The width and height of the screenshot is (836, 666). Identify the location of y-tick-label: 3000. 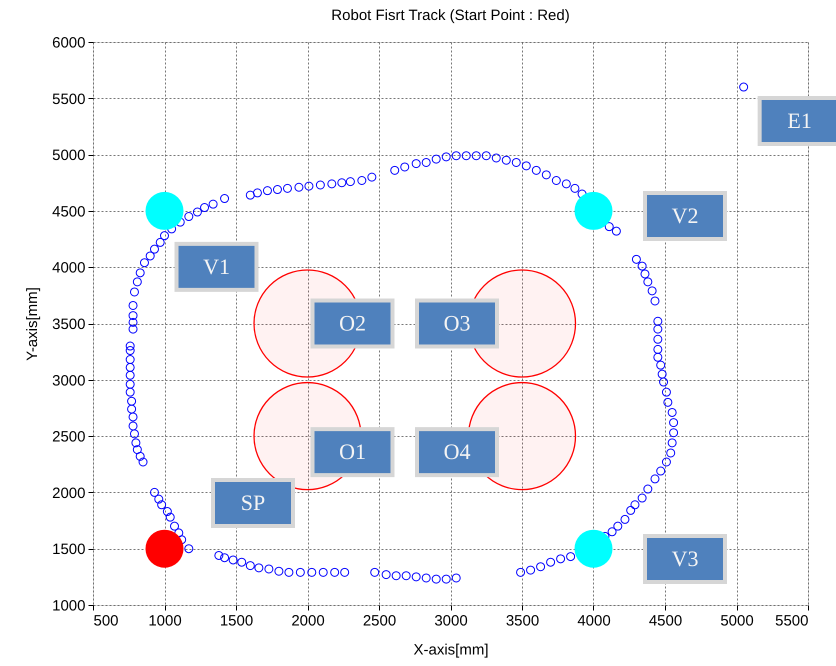
(69, 381).